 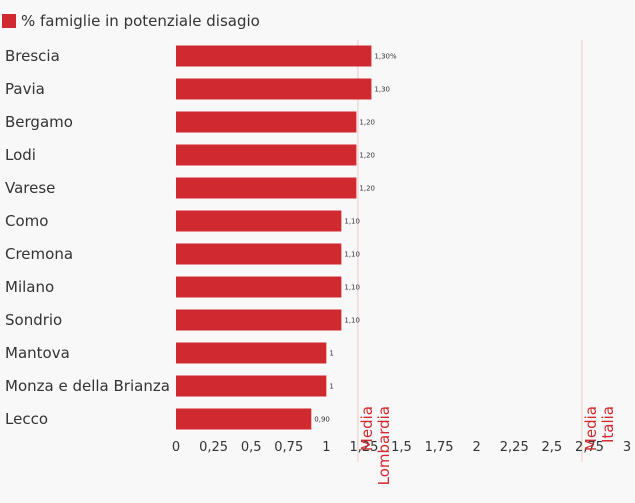 I want to click on category-label: Pavia, so click(x=25, y=89).